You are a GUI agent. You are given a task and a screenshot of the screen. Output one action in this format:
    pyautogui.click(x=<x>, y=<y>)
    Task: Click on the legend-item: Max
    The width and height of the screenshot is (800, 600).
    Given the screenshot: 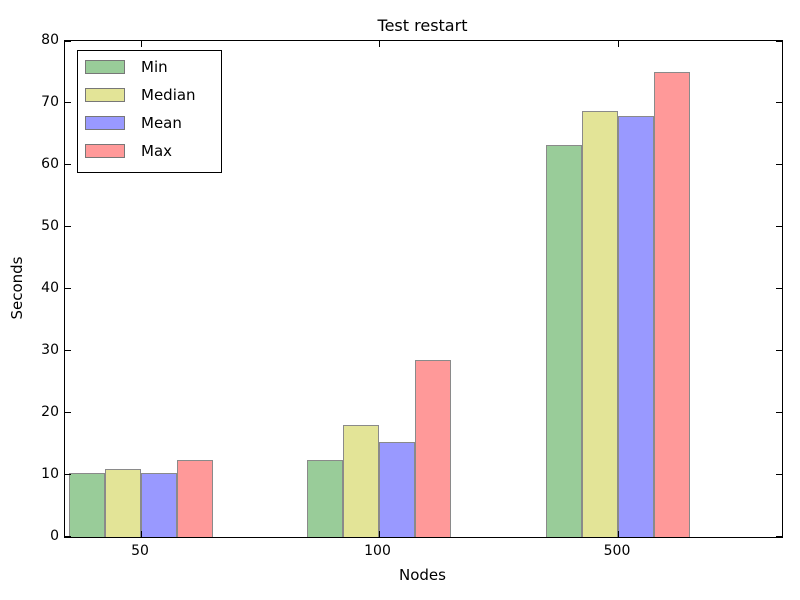 What is the action you would take?
    pyautogui.click(x=149, y=151)
    